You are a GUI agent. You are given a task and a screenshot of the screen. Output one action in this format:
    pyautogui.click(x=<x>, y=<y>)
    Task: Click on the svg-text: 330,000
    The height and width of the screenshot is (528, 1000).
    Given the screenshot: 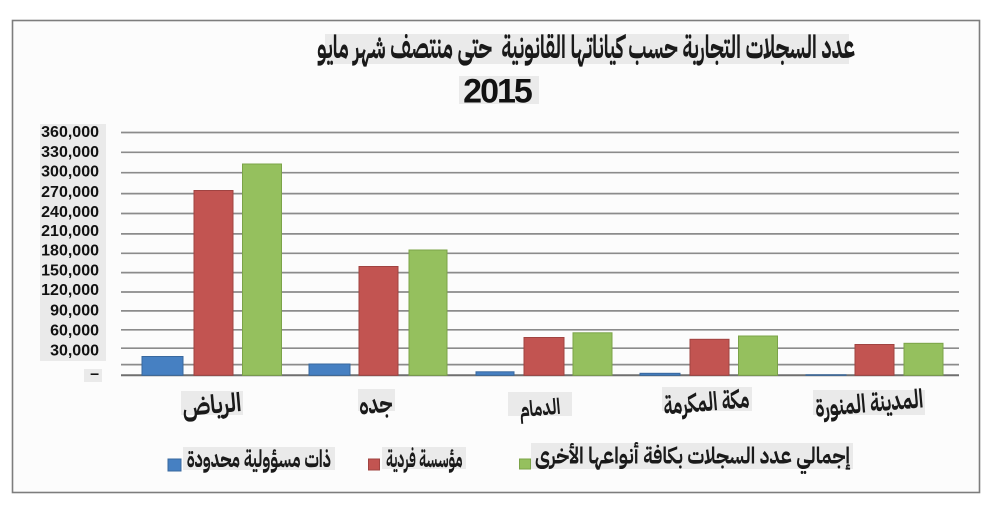 What is the action you would take?
    pyautogui.click(x=70, y=152)
    